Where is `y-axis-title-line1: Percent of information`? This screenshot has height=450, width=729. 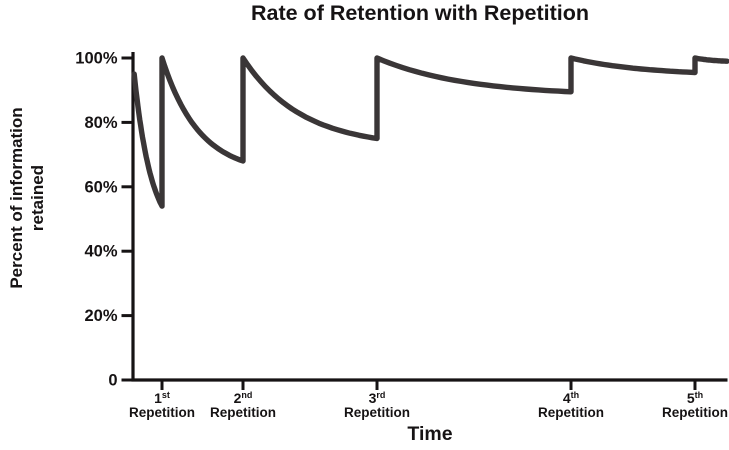
y-axis-title-line1: Percent of information is located at coordinates (16, 197).